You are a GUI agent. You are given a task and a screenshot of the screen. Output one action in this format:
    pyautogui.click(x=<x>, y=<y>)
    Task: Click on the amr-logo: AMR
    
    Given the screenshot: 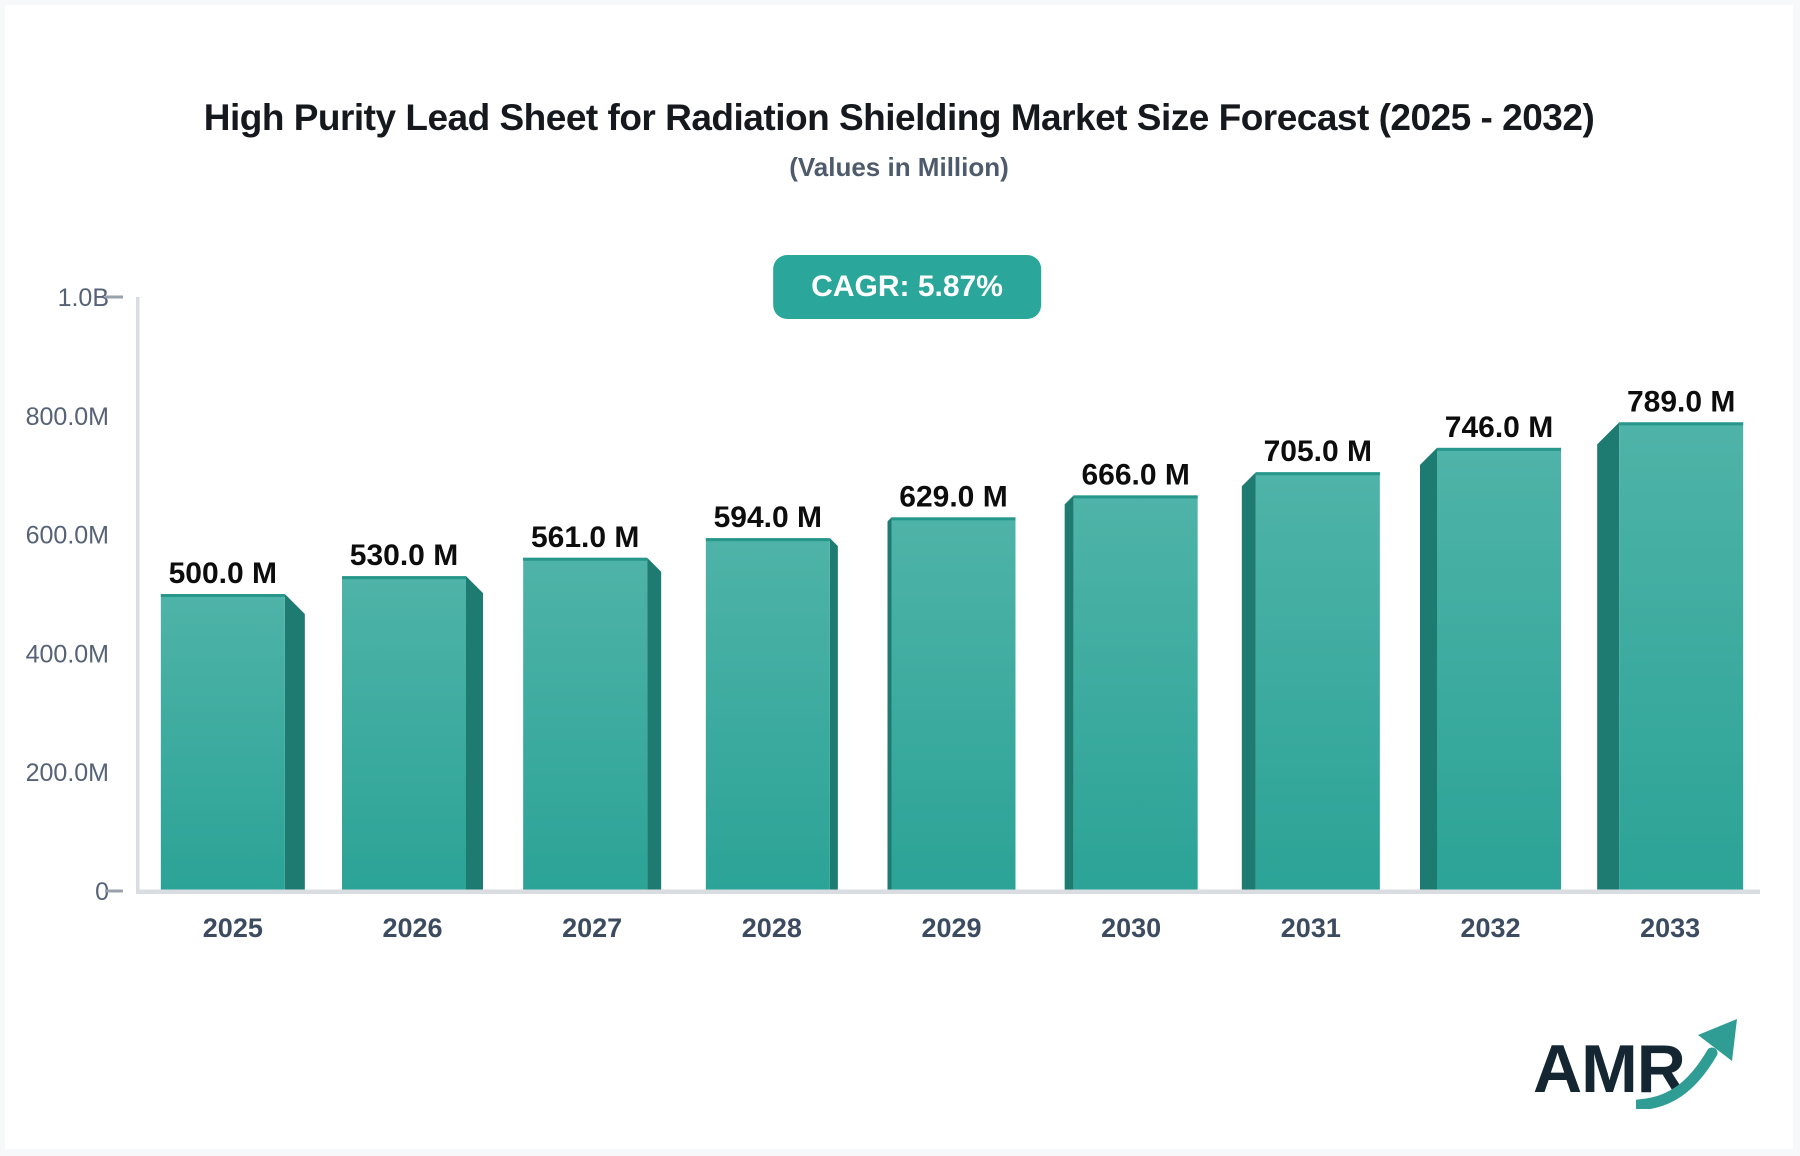 What is the action you would take?
    pyautogui.click(x=1638, y=1062)
    